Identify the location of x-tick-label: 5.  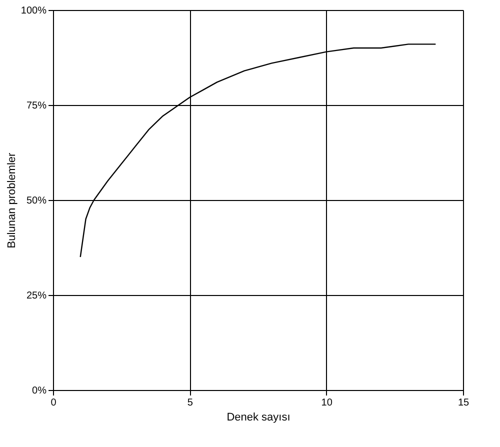
(190, 403).